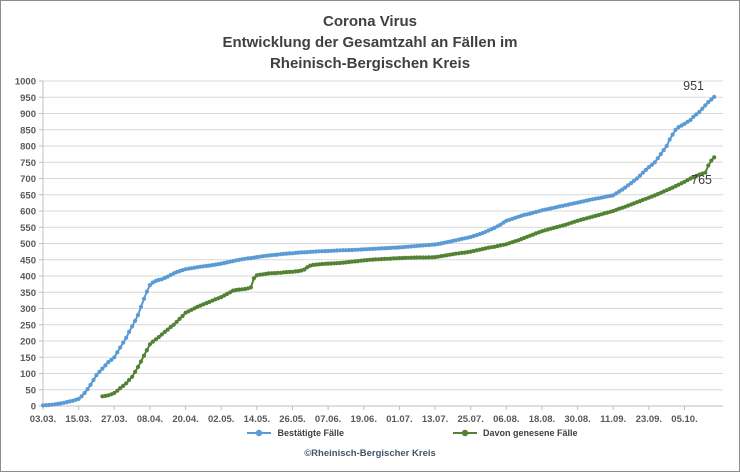  I want to click on chart-title-line-2: Entwicklung der Gesamtzahl an Fällen im, so click(370, 42).